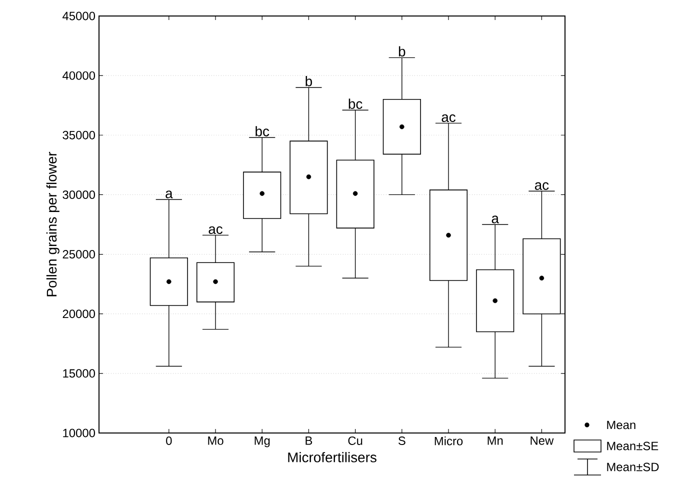 The width and height of the screenshot is (688, 494). What do you see at coordinates (79, 433) in the screenshot?
I see `y-tick-label: 10000` at bounding box center [79, 433].